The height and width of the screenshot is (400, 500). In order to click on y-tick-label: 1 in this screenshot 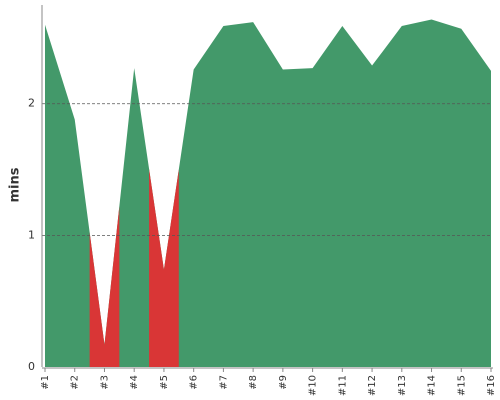, I will do `click(31, 234)`.